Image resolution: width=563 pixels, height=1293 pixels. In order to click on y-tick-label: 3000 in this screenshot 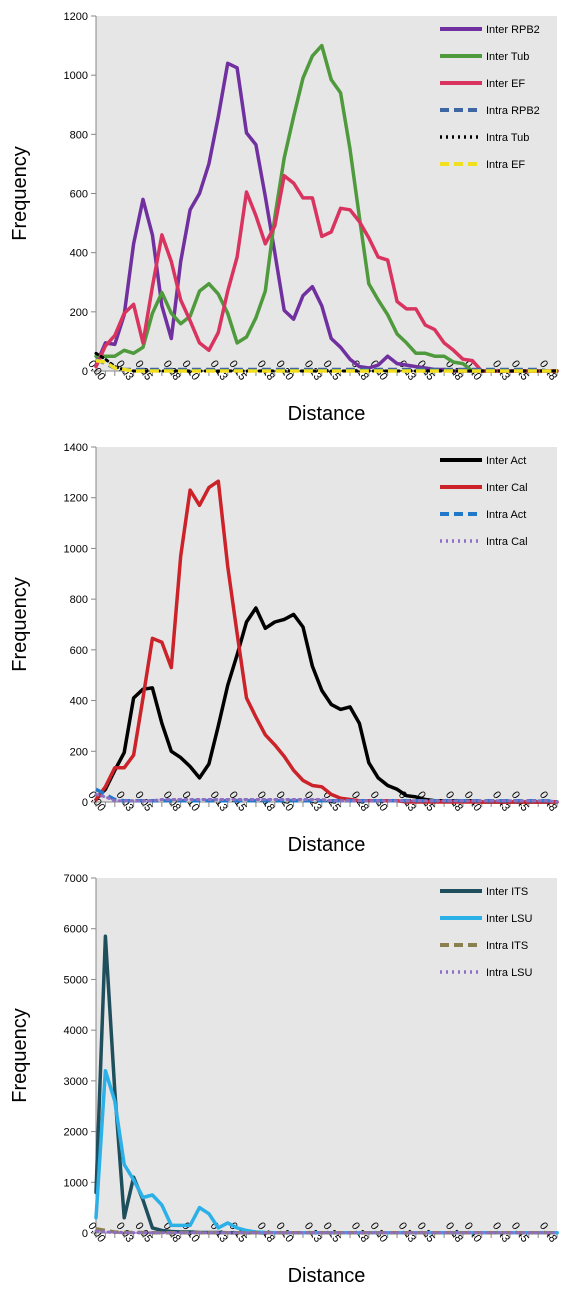, I will do `click(76, 1082)`.